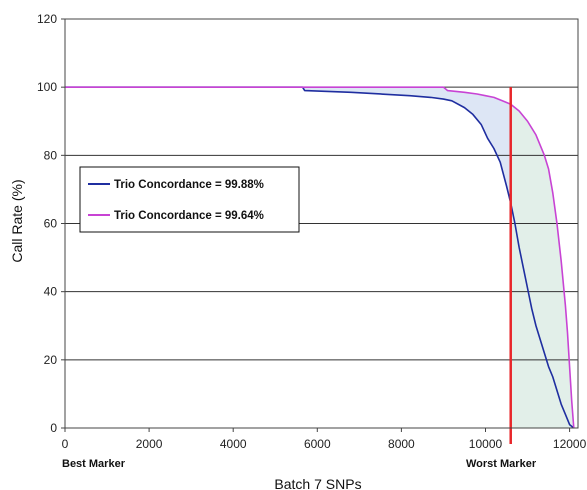 The height and width of the screenshot is (490, 587). I want to click on legend-label-series-0: Trio Concordance = 99.88%, so click(189, 185).